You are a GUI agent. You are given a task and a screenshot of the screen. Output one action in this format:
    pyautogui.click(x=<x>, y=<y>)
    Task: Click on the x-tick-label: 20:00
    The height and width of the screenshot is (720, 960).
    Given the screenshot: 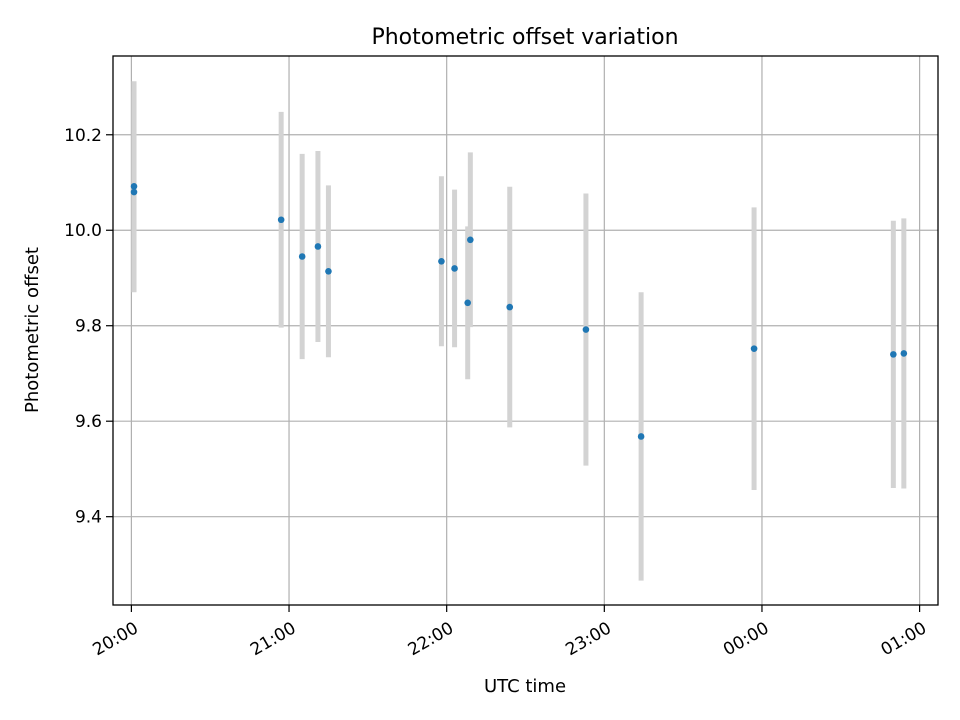 What is the action you would take?
    pyautogui.click(x=115, y=639)
    